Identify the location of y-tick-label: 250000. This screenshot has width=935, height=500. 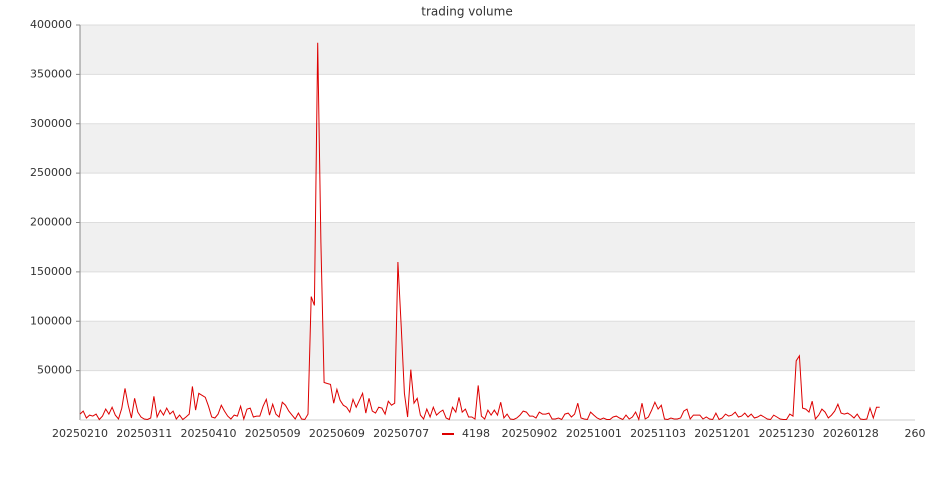
(51, 172).